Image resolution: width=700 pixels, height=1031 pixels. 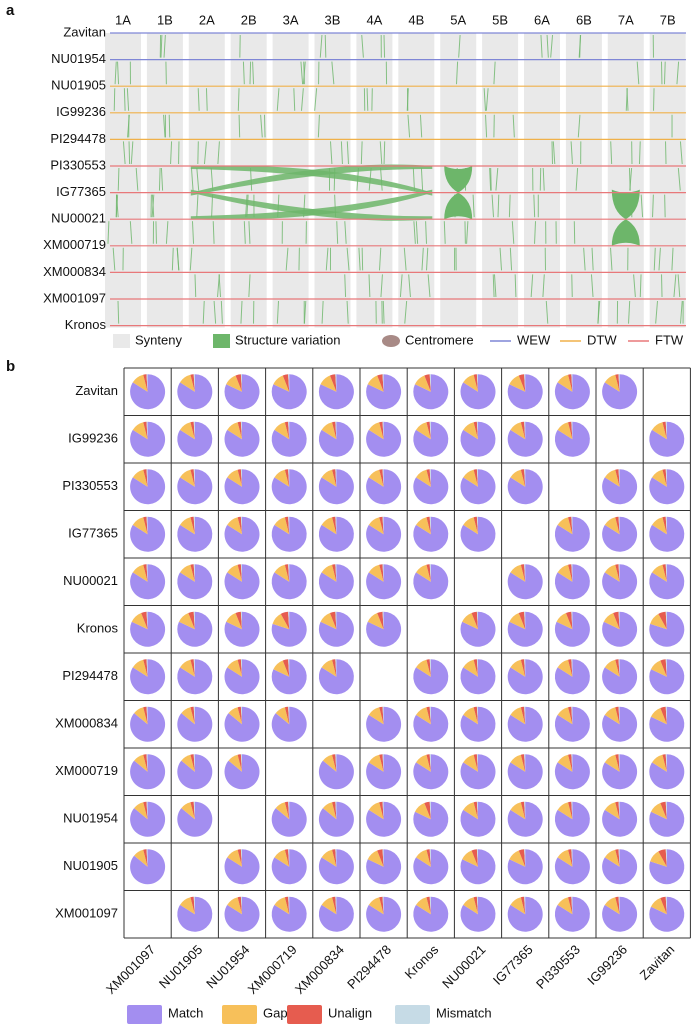 I want to click on chromosome-label: 7B, so click(x=668, y=19).